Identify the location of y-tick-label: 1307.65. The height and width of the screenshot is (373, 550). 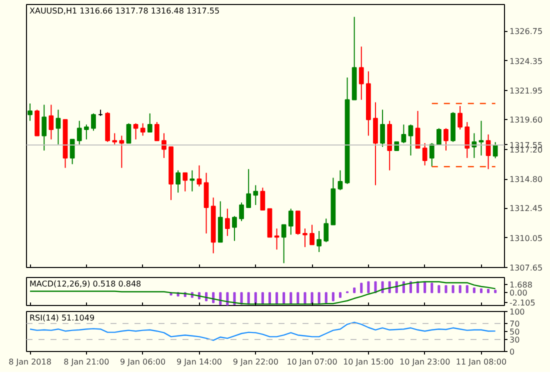
(526, 268).